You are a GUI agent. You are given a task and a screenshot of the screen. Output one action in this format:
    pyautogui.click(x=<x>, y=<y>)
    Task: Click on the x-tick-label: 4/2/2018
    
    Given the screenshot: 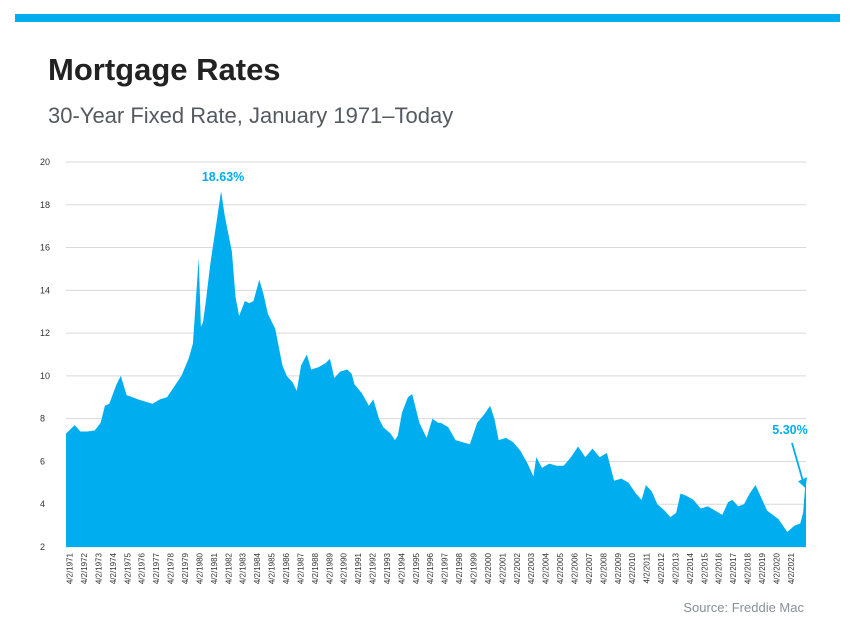 What is the action you would take?
    pyautogui.click(x=748, y=568)
    